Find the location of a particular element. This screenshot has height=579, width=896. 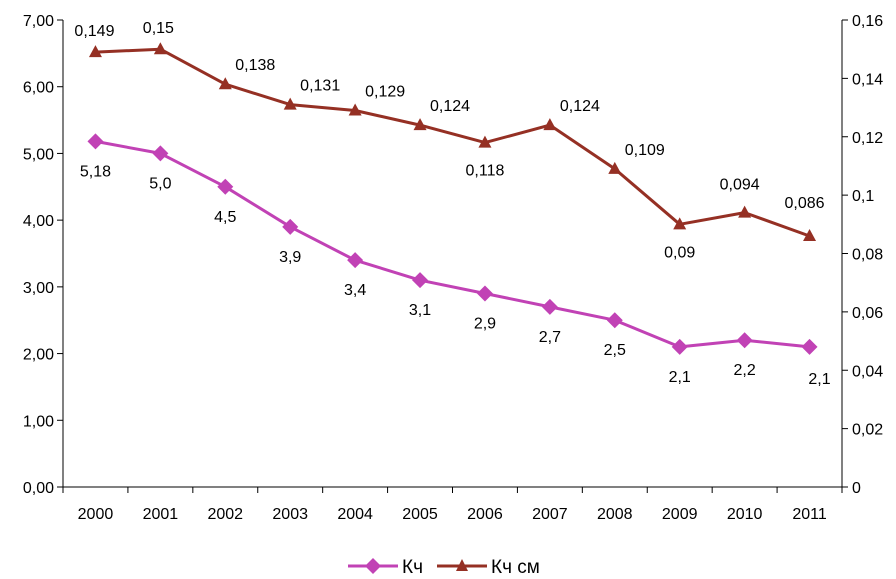

kch-data-label: 3,1 is located at coordinates (420, 310).